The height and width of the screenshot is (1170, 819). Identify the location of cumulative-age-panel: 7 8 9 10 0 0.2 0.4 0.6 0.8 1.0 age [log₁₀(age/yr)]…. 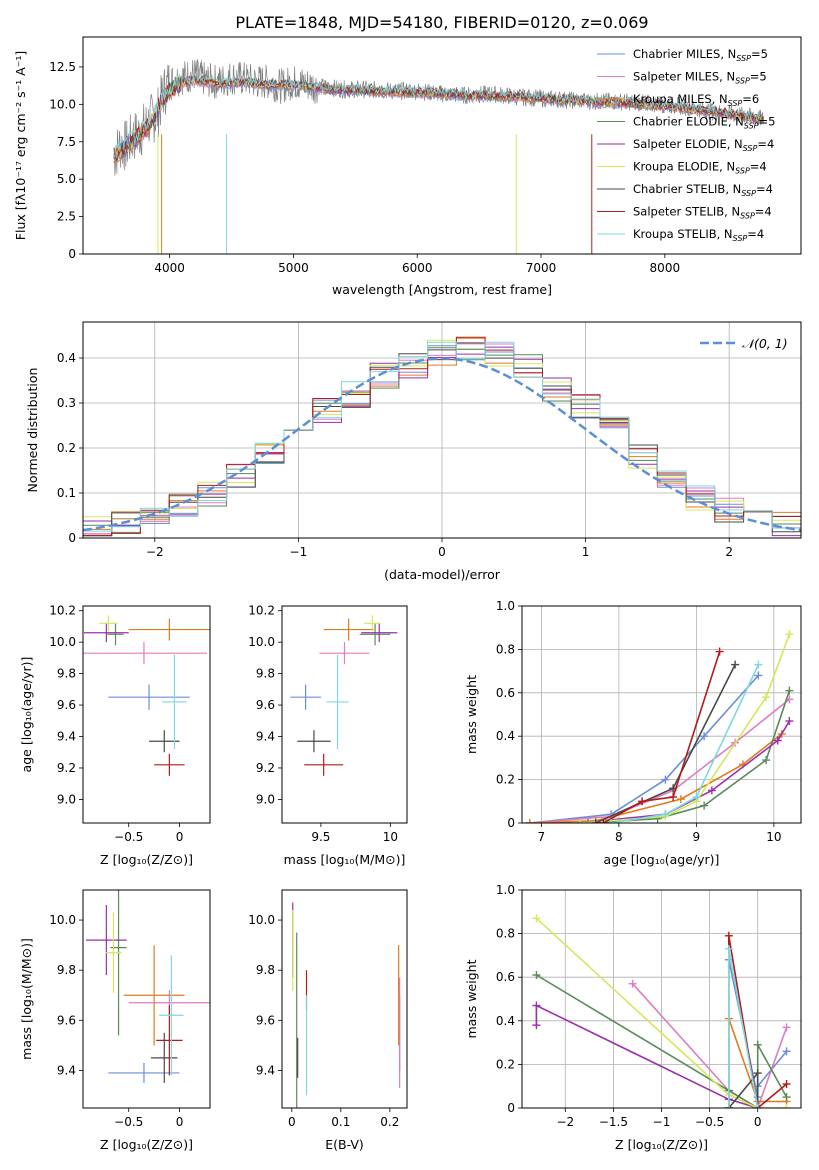
(633, 733).